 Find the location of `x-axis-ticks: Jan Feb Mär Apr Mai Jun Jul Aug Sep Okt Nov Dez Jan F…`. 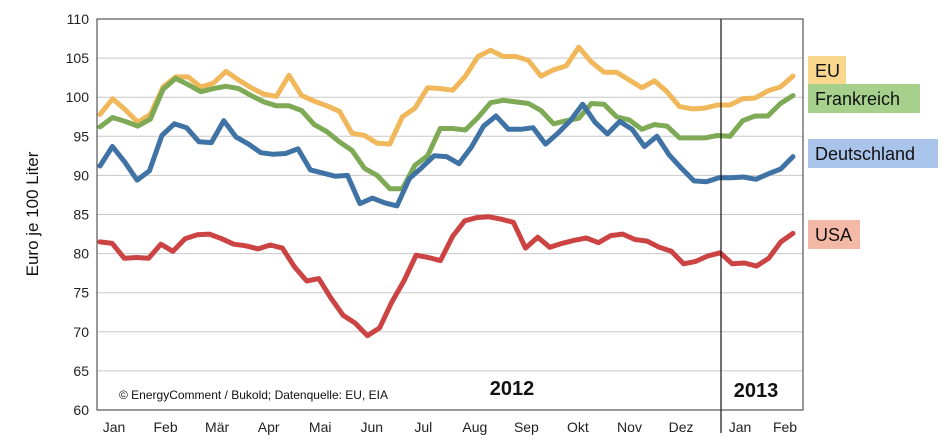

x-axis-ticks: Jan Feb Mär Apr Mai Jun Jul Aug Sep Okt Nov Dez Jan F… is located at coordinates (450, 427).